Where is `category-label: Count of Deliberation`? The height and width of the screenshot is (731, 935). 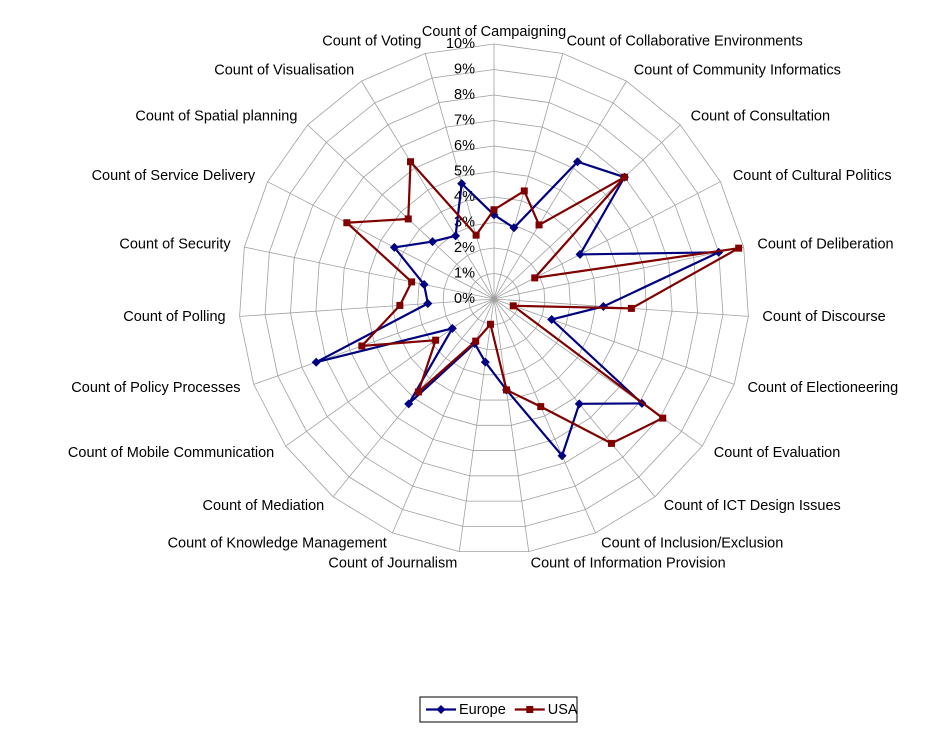
category-label: Count of Deliberation is located at coordinates (825, 245).